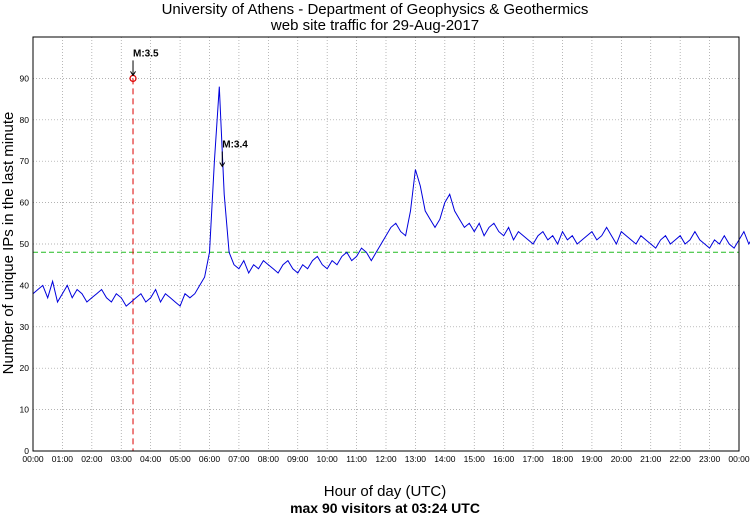 This screenshot has height=515, width=750. Describe the element at coordinates (533, 459) in the screenshot. I see `x-tick-label: 17:00` at that location.